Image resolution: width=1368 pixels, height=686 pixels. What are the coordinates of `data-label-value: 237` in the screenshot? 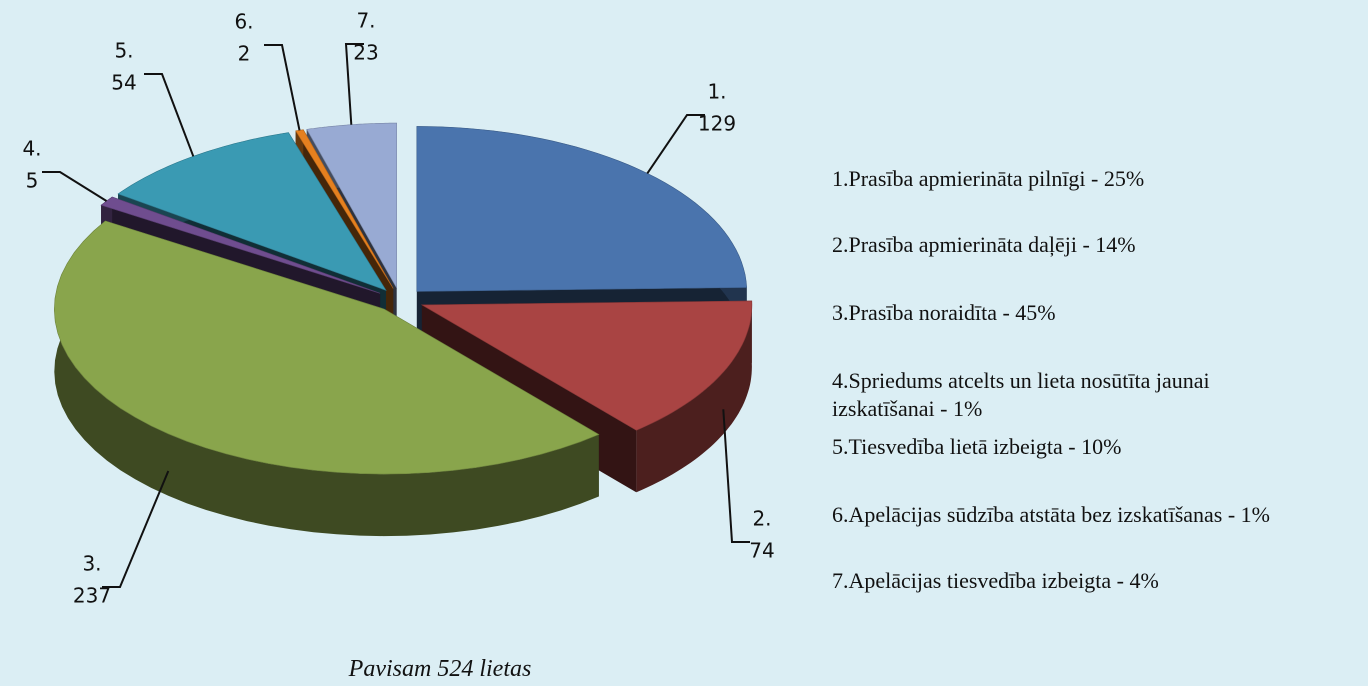 It's located at (92, 596).